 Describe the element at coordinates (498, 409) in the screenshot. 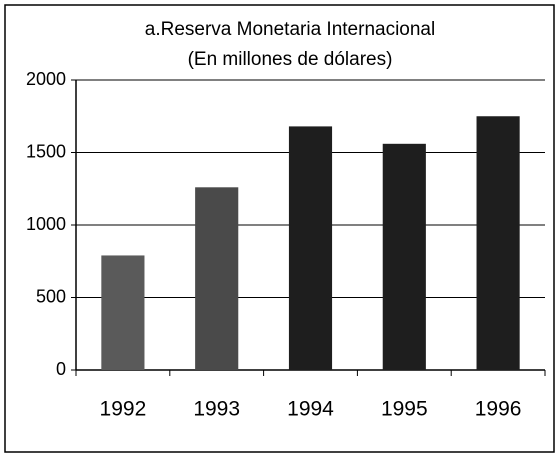

I see `x-tick-label: 1996` at that location.